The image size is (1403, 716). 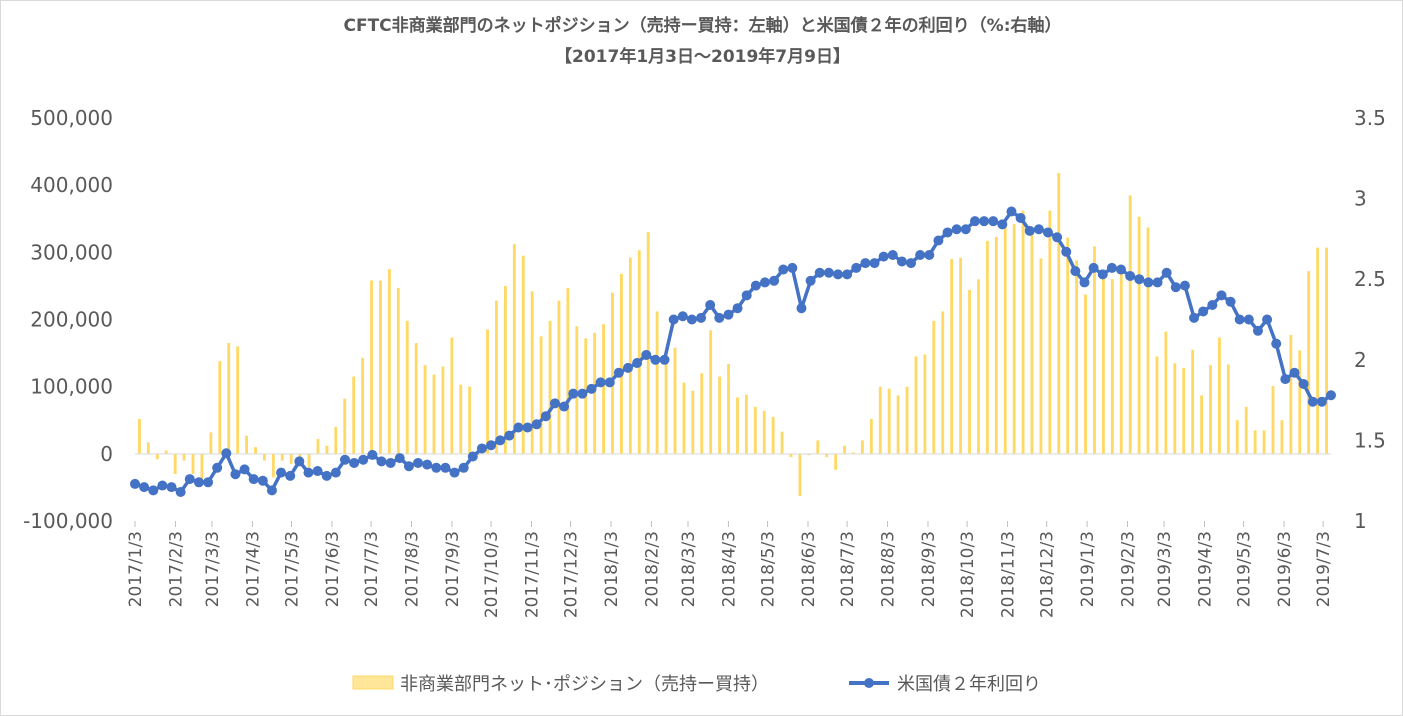 I want to click on x-axis-tick-label: 2017/3/3, so click(x=213, y=569).